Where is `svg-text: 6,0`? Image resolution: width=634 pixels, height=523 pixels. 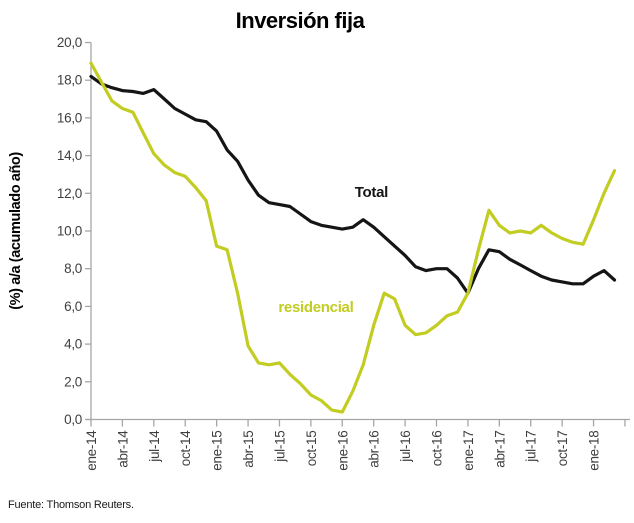 svg-text: 6,0 is located at coordinates (73, 306).